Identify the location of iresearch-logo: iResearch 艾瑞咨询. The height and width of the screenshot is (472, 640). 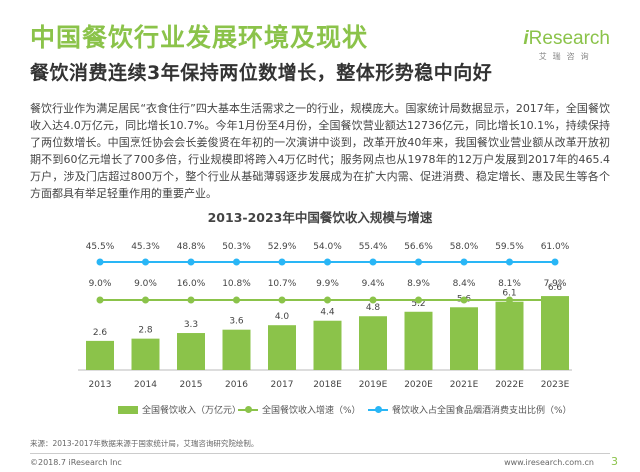
(566, 45).